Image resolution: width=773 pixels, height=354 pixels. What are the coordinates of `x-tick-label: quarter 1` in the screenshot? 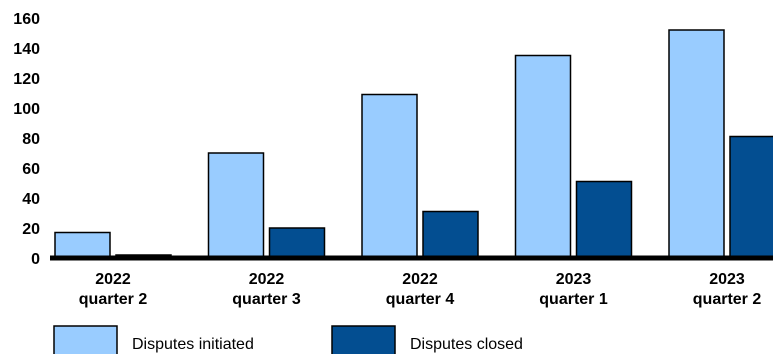 It's located at (573, 299).